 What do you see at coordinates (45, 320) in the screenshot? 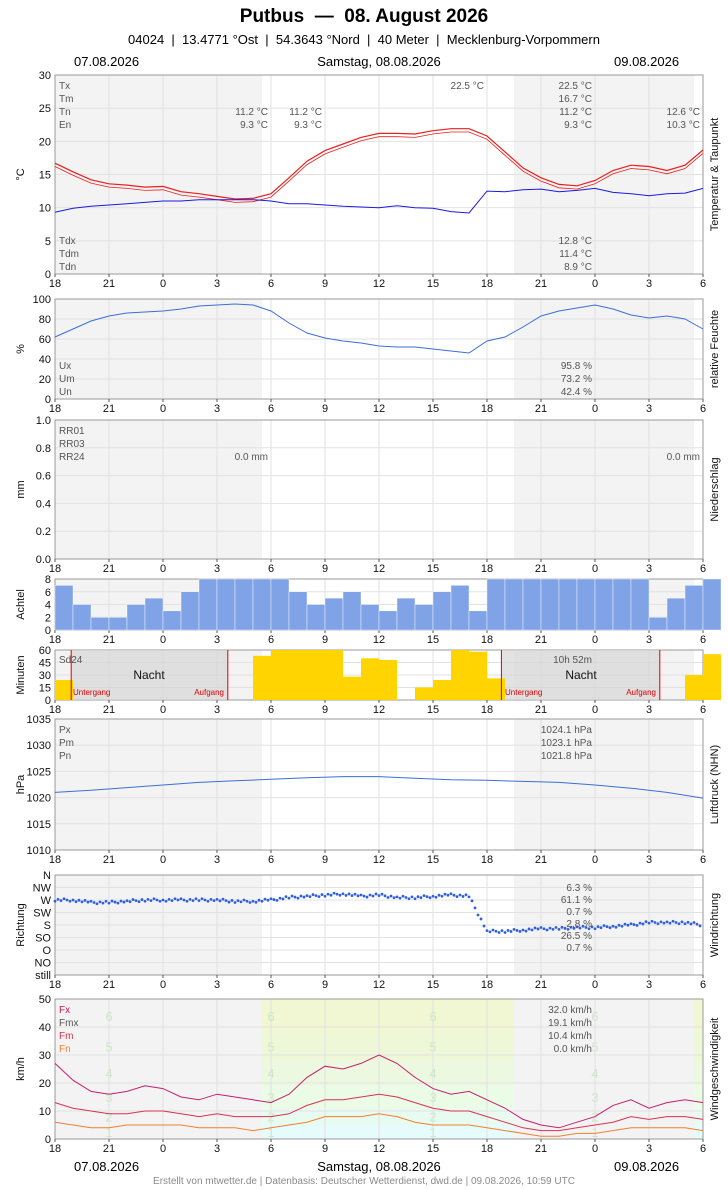
I see `y-tick-label: 80` at bounding box center [45, 320].